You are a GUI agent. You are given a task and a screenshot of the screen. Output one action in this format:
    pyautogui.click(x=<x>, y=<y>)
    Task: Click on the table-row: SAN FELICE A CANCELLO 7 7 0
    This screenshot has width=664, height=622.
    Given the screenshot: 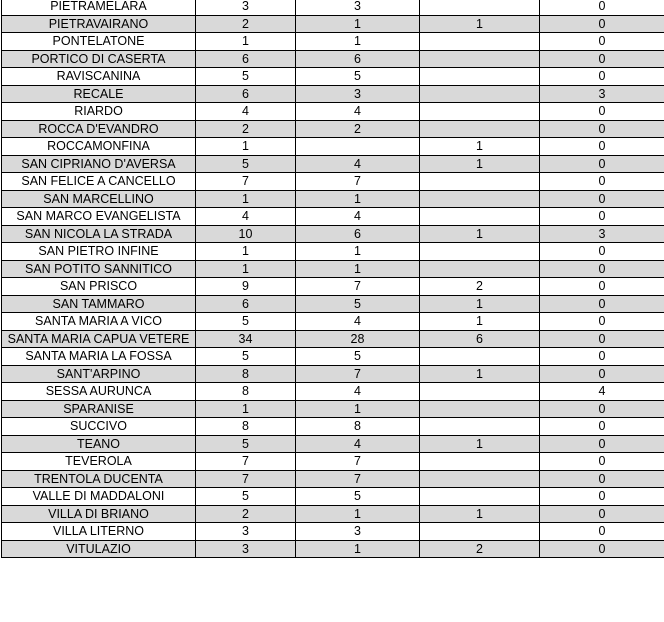 What is the action you would take?
    pyautogui.click(x=332, y=181)
    